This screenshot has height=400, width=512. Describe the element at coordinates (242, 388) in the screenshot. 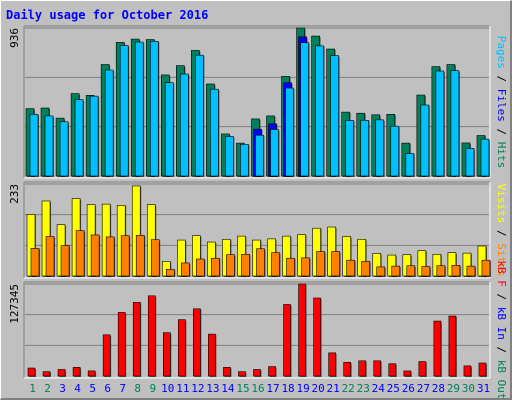

I see `x-tick-label: 15` at that location.